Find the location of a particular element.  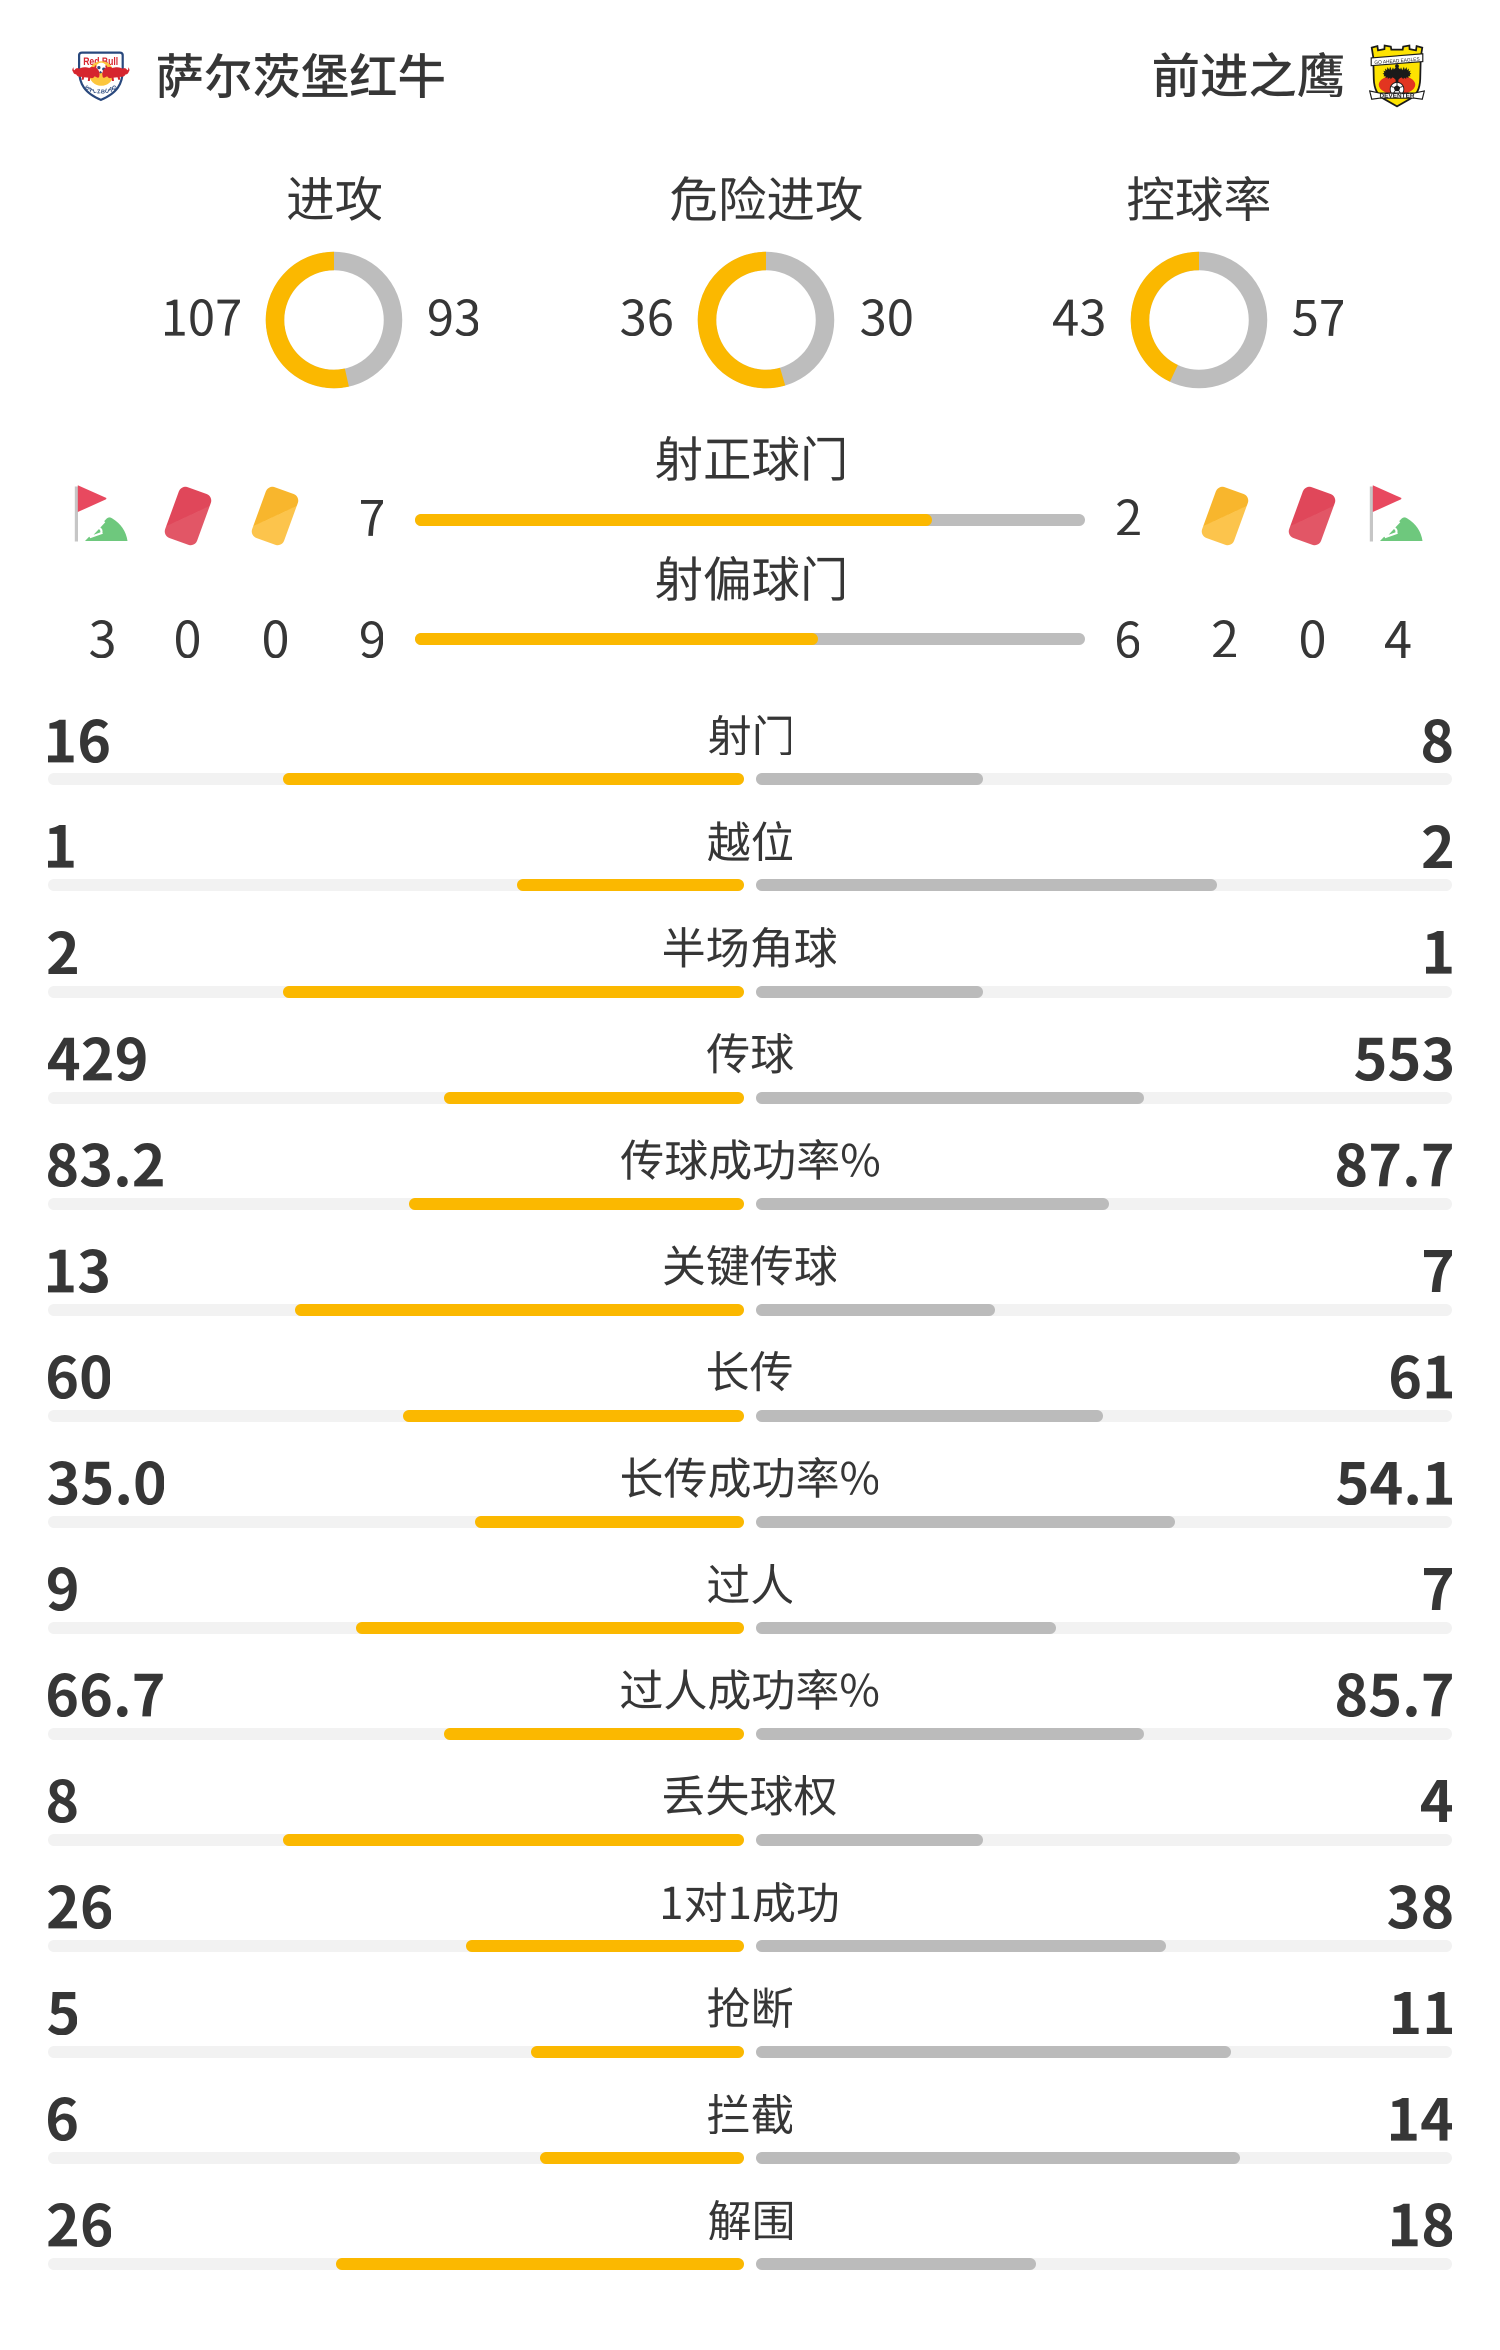

svg-text: S is located at coordinates (88, 88).